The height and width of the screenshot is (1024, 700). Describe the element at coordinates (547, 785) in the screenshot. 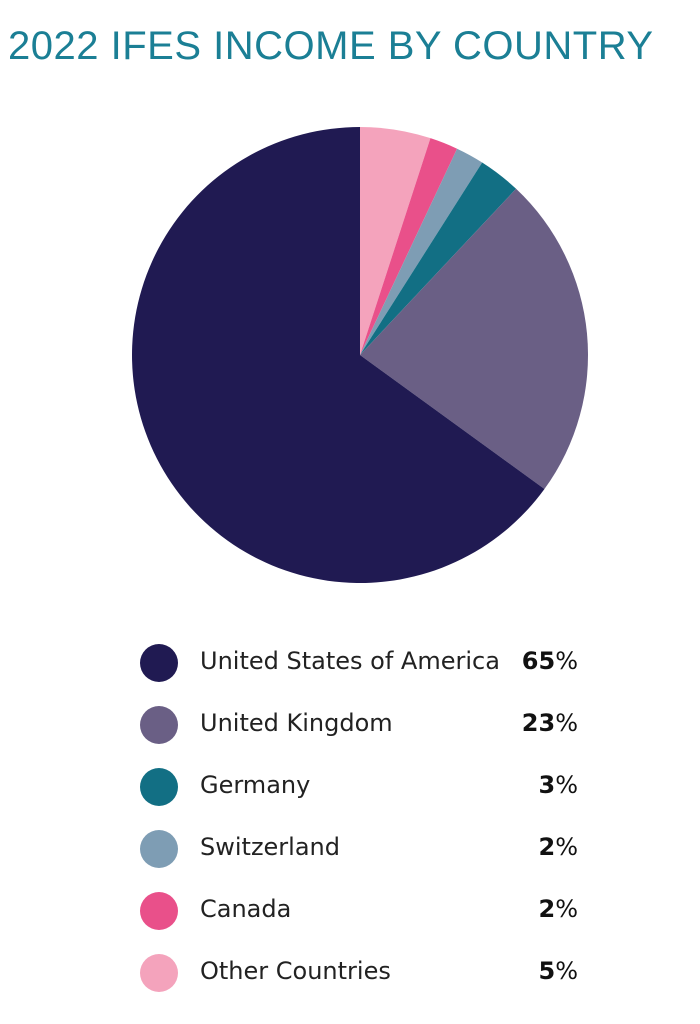

I see `legend-number-germany: 3` at that location.